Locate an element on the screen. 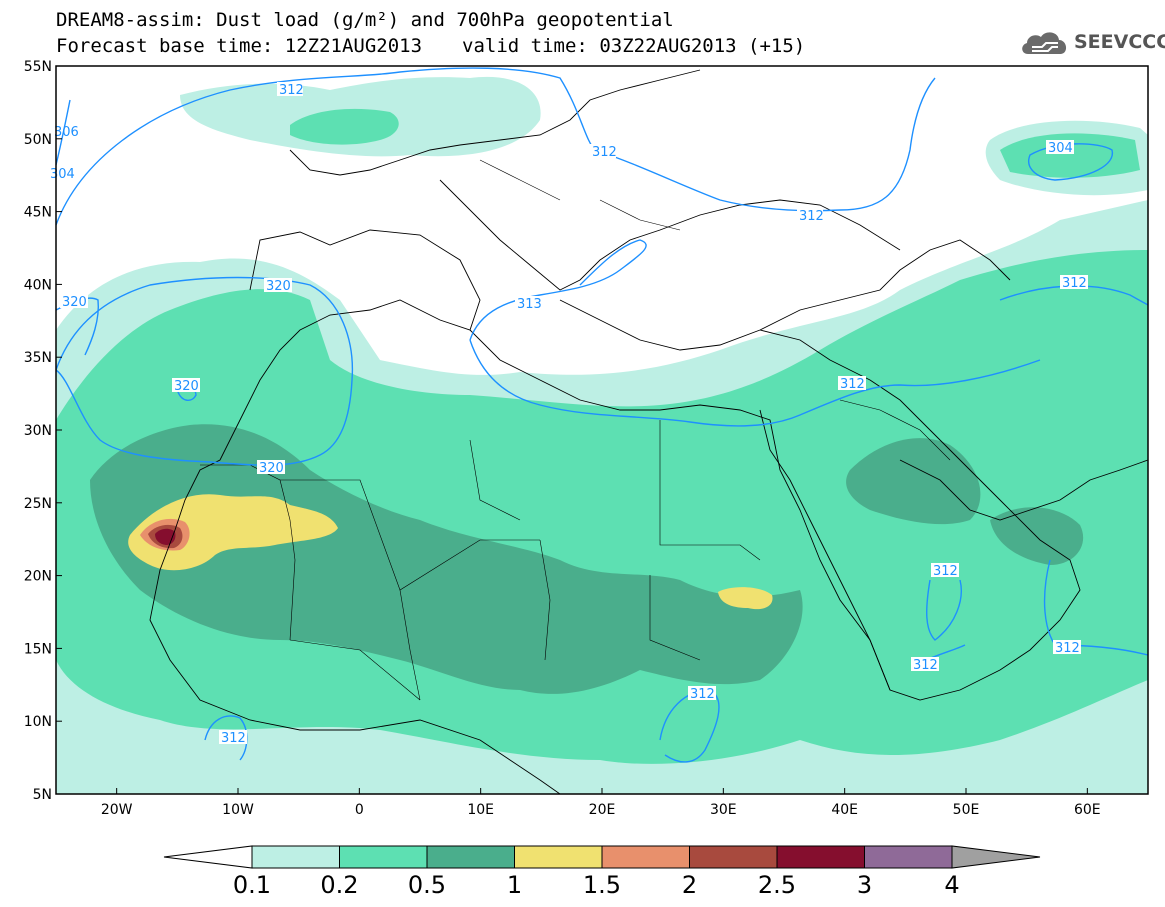 The height and width of the screenshot is (907, 1165). lat-tick-label: 15N is located at coordinates (38, 649).